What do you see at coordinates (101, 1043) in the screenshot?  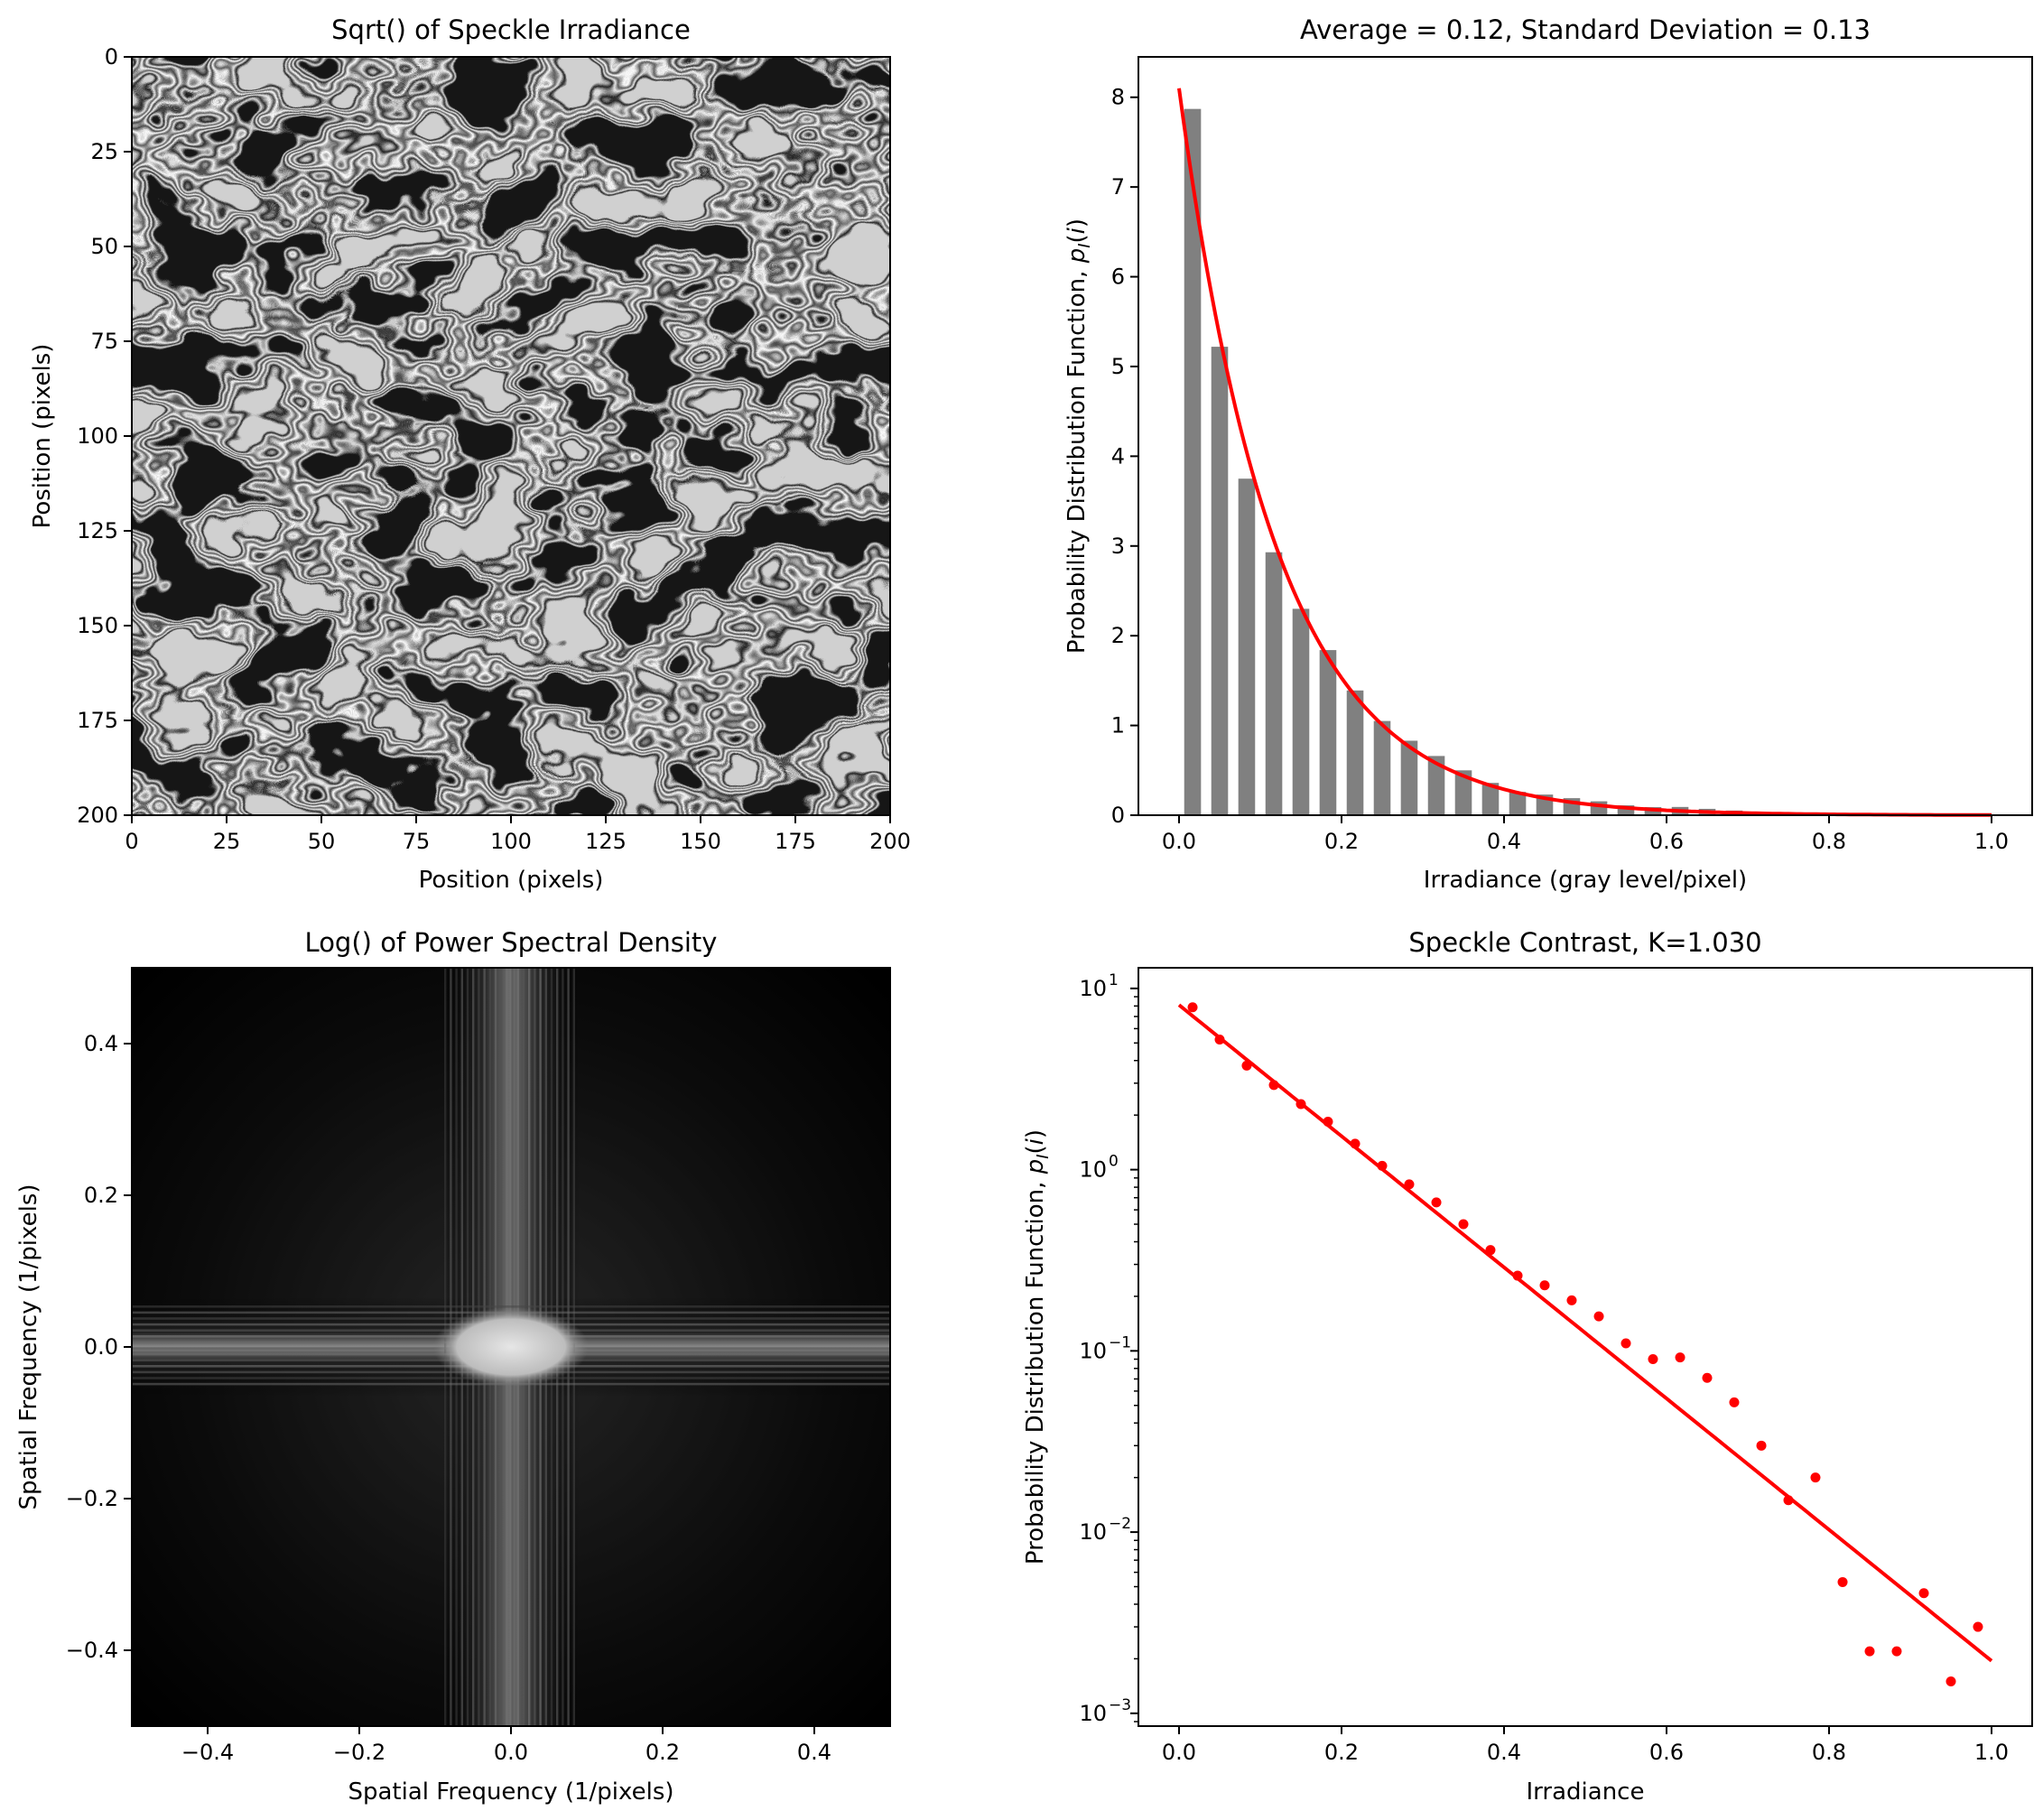 I see `p3-ytick-label: 0.4` at bounding box center [101, 1043].